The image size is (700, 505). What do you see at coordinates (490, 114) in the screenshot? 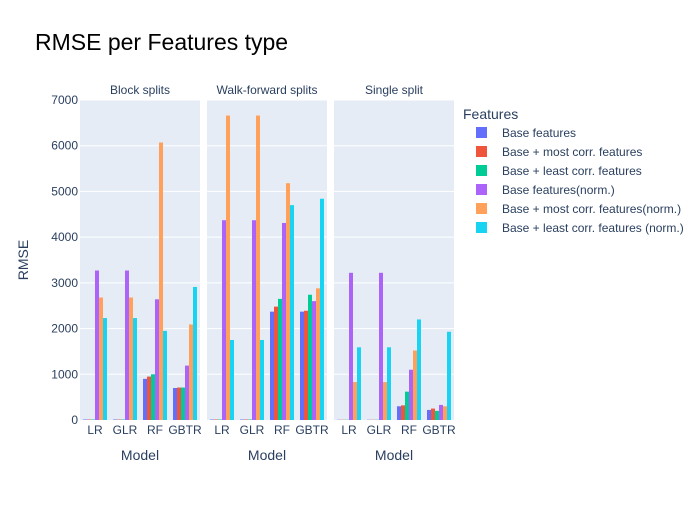
I see `legend-title: Features` at bounding box center [490, 114].